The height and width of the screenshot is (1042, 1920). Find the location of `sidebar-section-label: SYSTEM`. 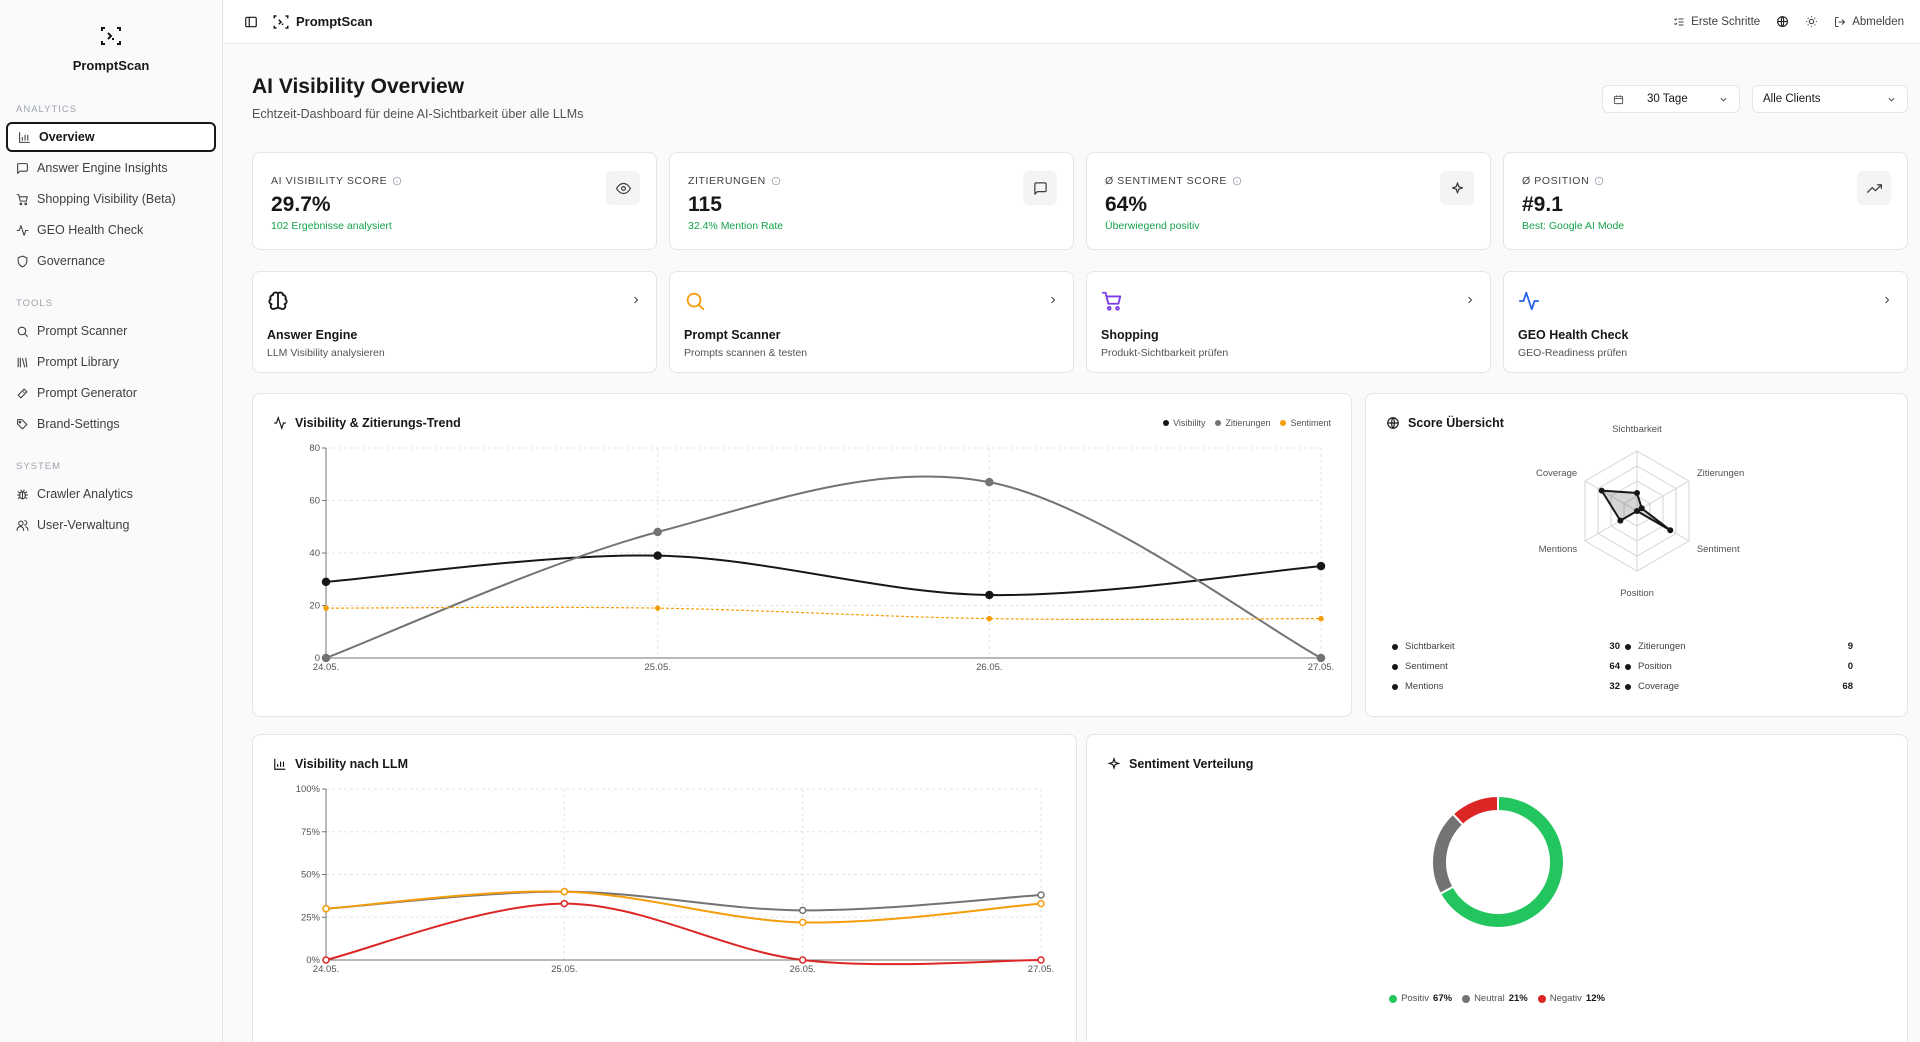

sidebar-section-label: SYSTEM is located at coordinates (39, 466).